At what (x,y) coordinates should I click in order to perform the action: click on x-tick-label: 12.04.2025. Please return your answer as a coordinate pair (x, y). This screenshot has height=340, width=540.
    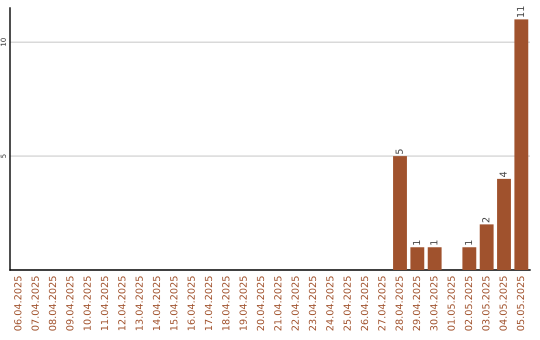
    Looking at the image, I should click on (122, 303).